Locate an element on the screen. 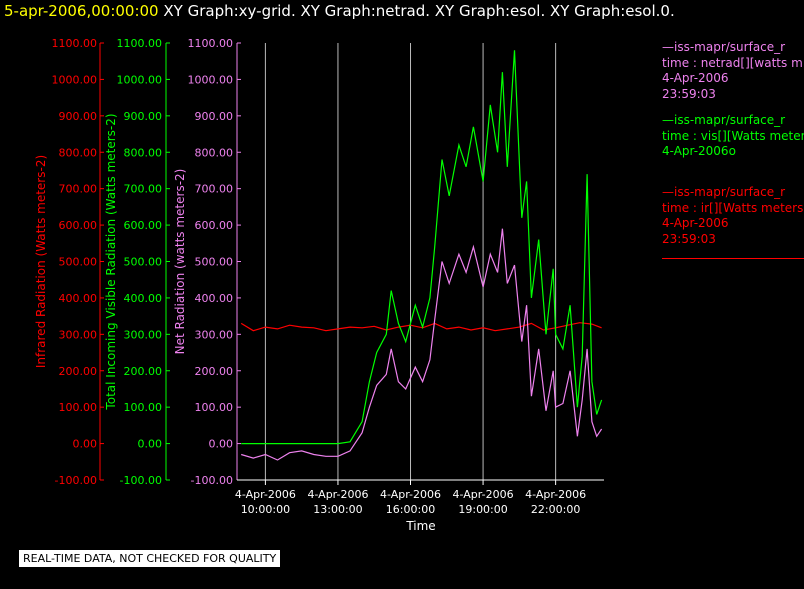 The width and height of the screenshot is (804, 589). x-tick-time: 19:00:00 is located at coordinates (482, 509).